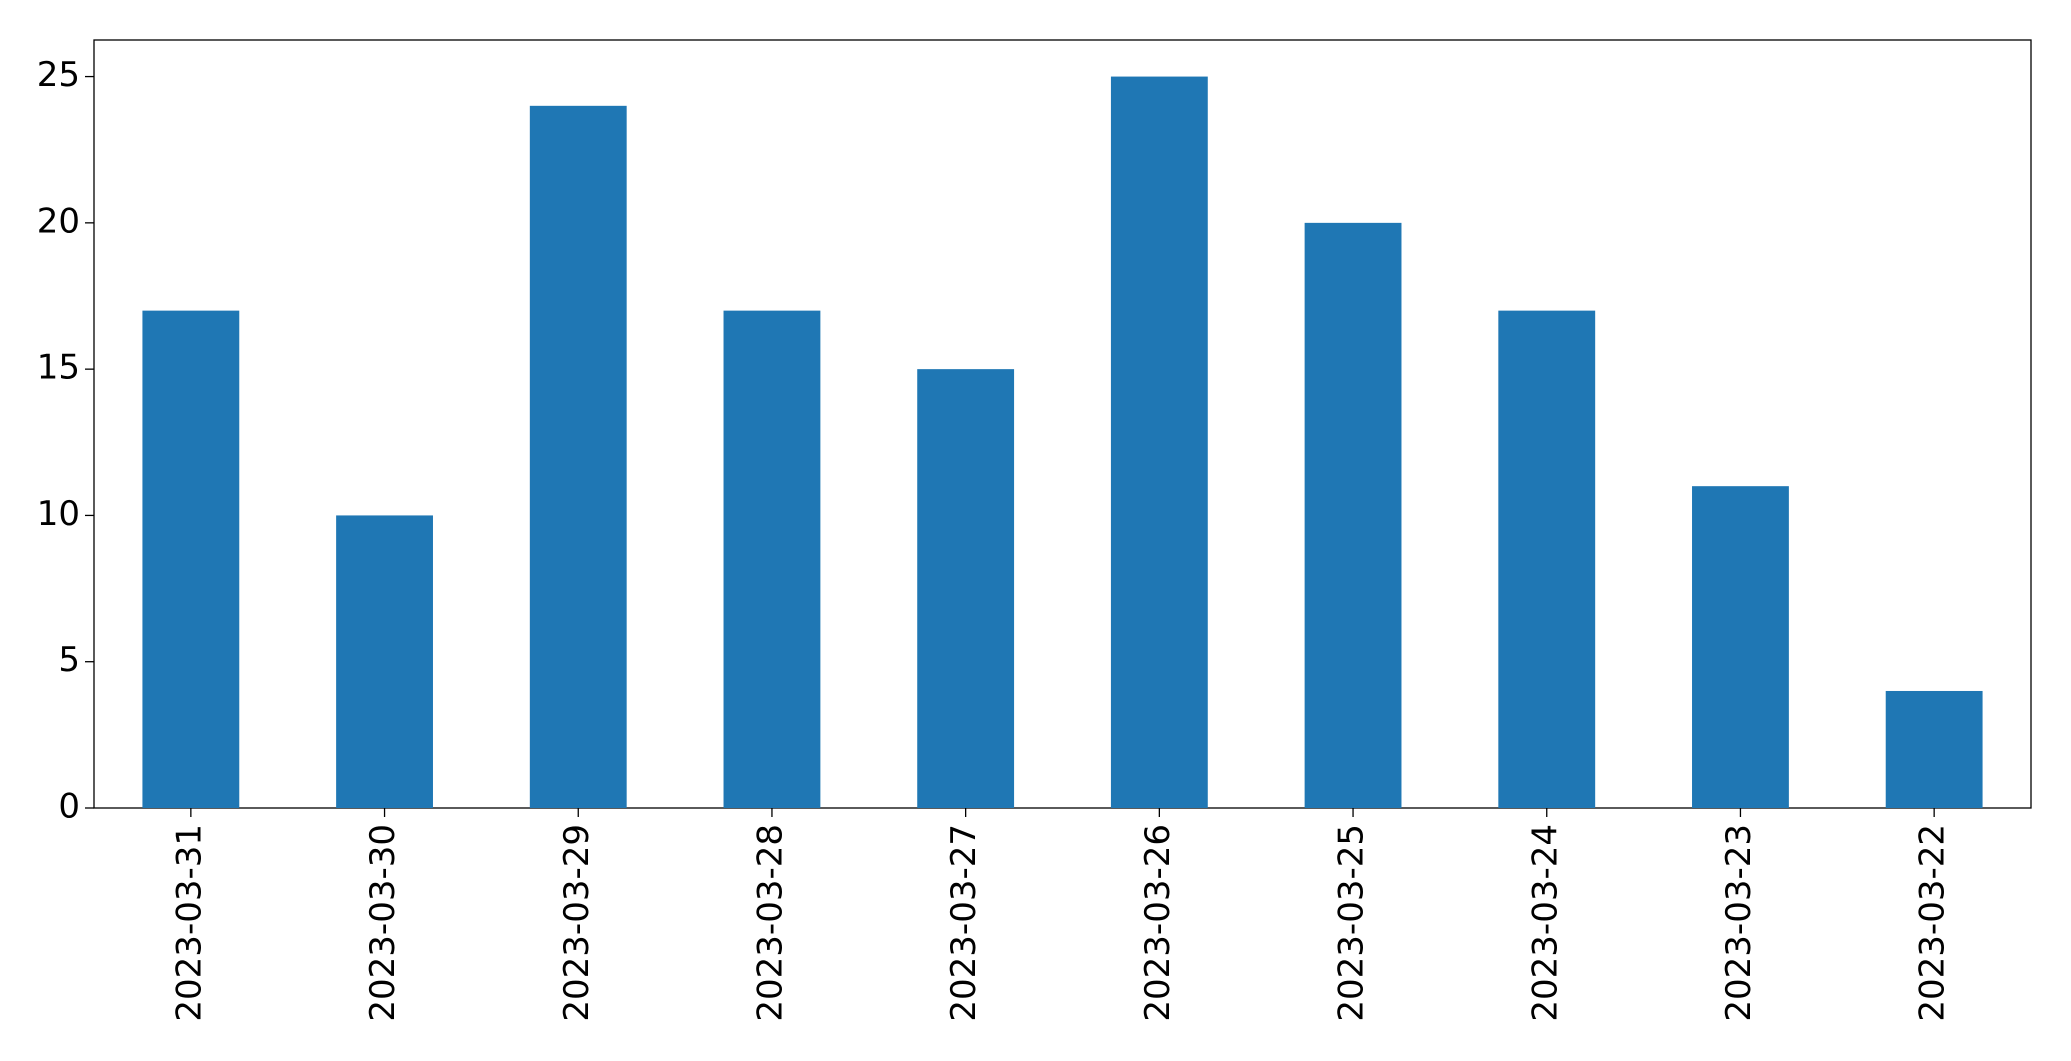 This screenshot has width=2071, height=1061. What do you see at coordinates (770, 923) in the screenshot?
I see `x-tick-label: 2023-03-28` at bounding box center [770, 923].